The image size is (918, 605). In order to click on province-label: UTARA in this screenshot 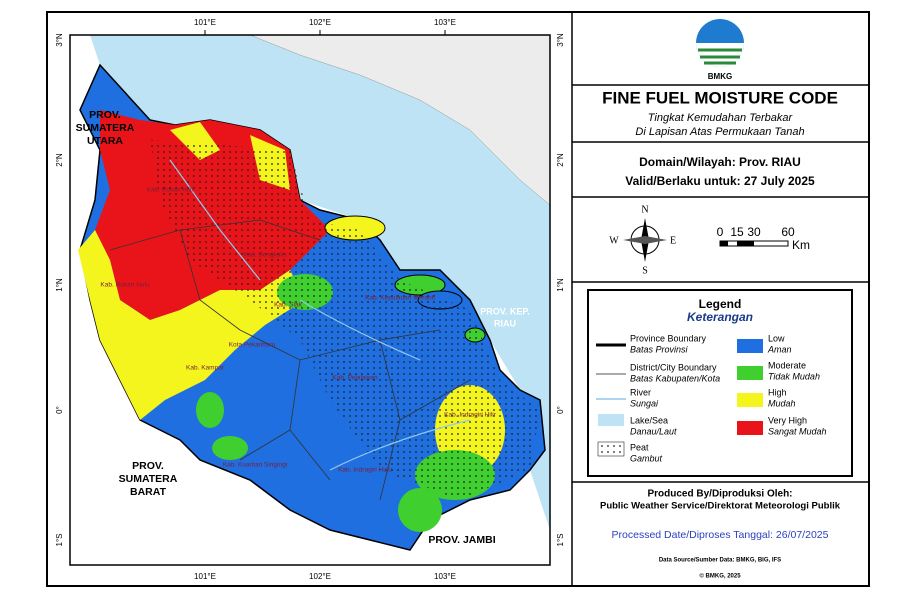, I will do `click(105, 141)`.